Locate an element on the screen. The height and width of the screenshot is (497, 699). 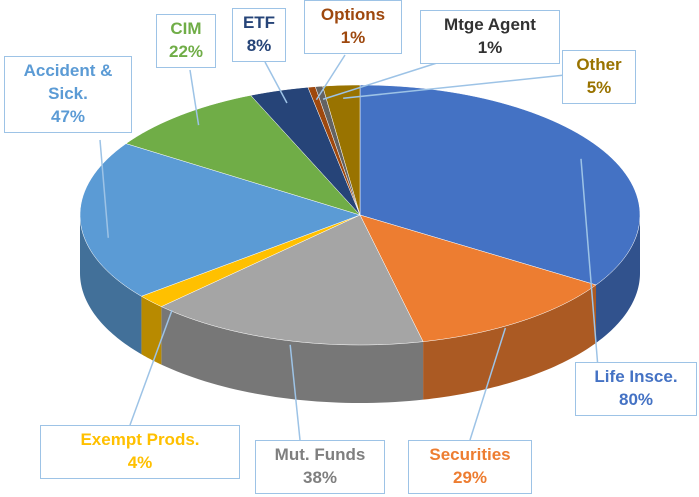
category-name: Other is located at coordinates (599, 64).